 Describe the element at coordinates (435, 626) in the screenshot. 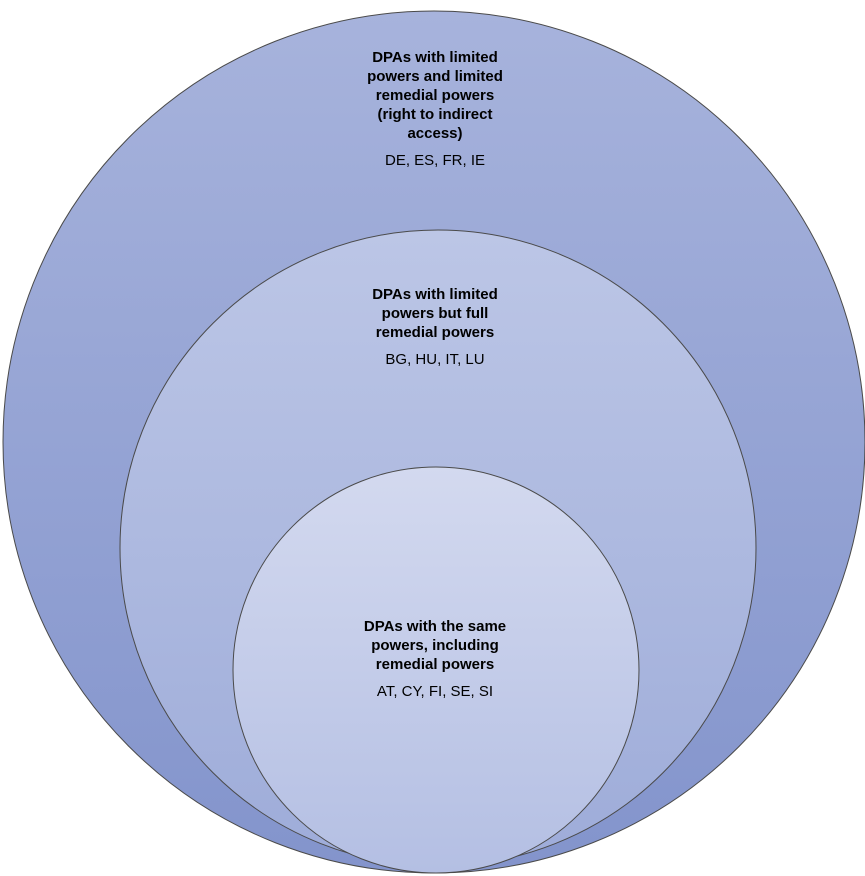

I see `heading-line: DPAs with the same` at that location.